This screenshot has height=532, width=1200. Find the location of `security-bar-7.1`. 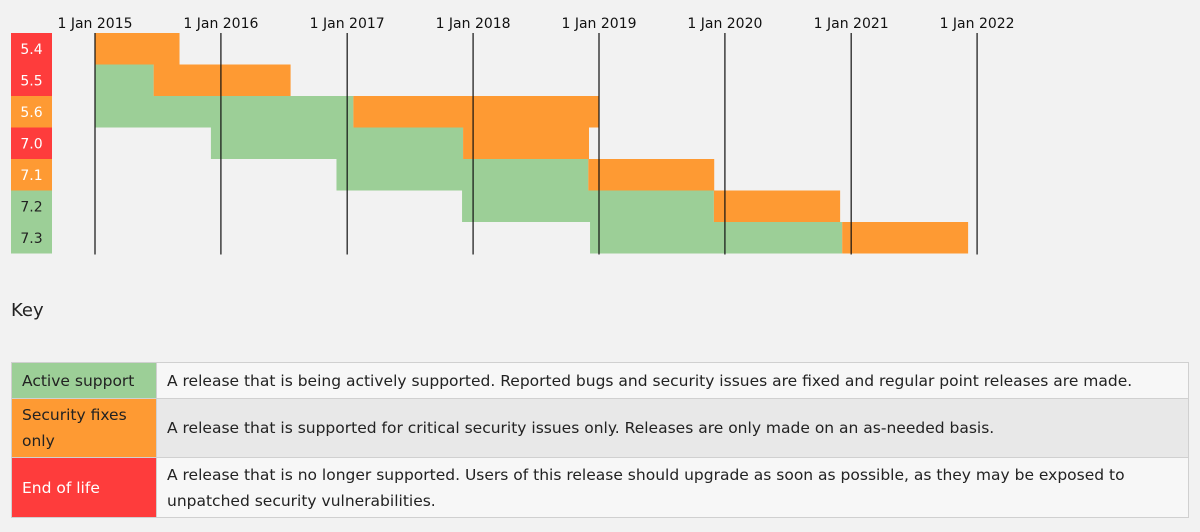

security-bar-7.1 is located at coordinates (651, 175).